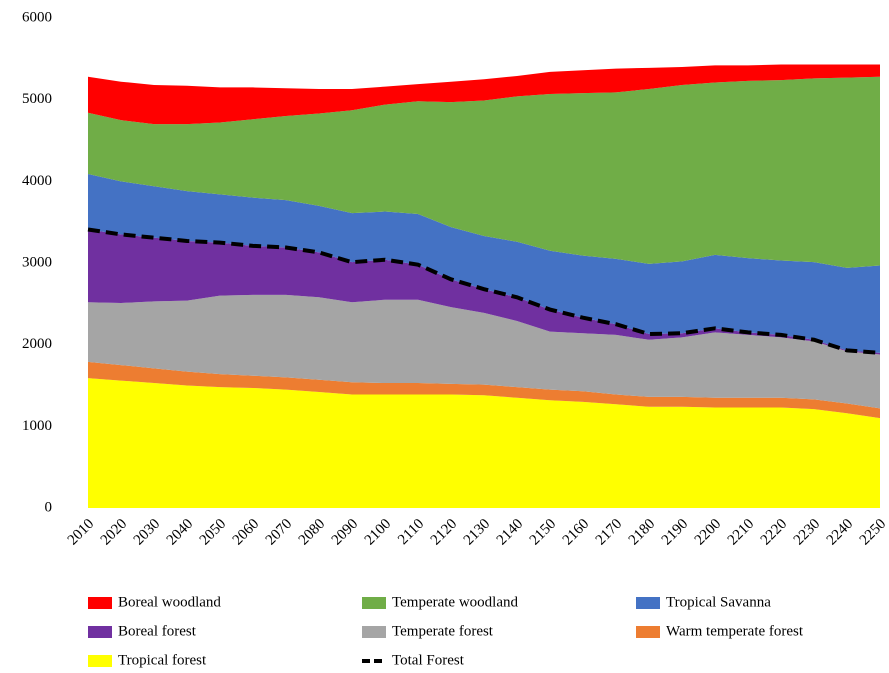  What do you see at coordinates (37, 344) in the screenshot?
I see `y-tick-label: 2000` at bounding box center [37, 344].